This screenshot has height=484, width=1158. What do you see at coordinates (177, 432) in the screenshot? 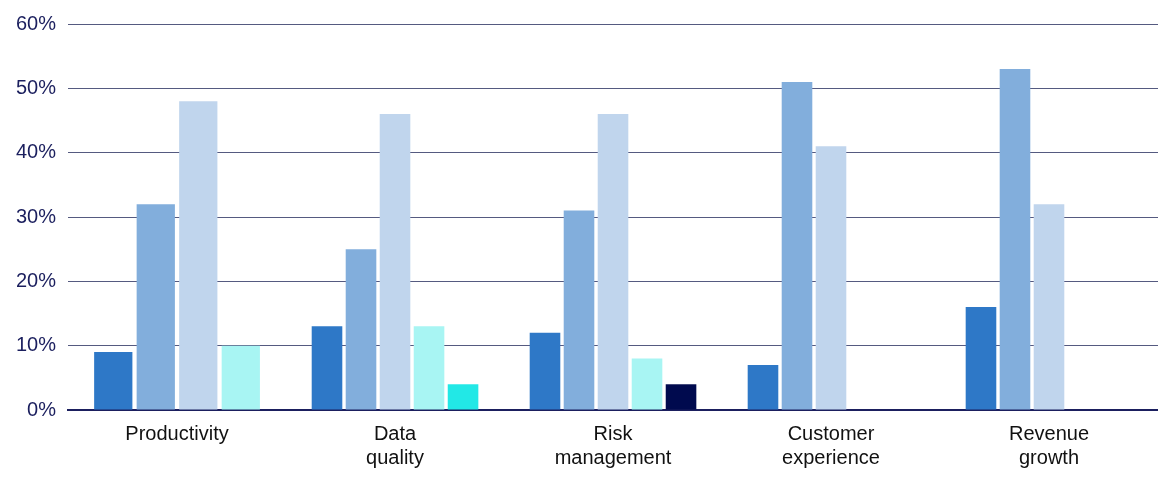
I see `x-tick-label: Productivity` at bounding box center [177, 432].